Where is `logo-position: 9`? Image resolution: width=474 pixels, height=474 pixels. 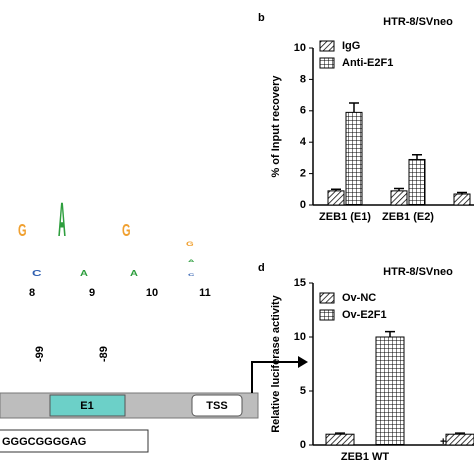
logo-position: 9 is located at coordinates (92, 293).